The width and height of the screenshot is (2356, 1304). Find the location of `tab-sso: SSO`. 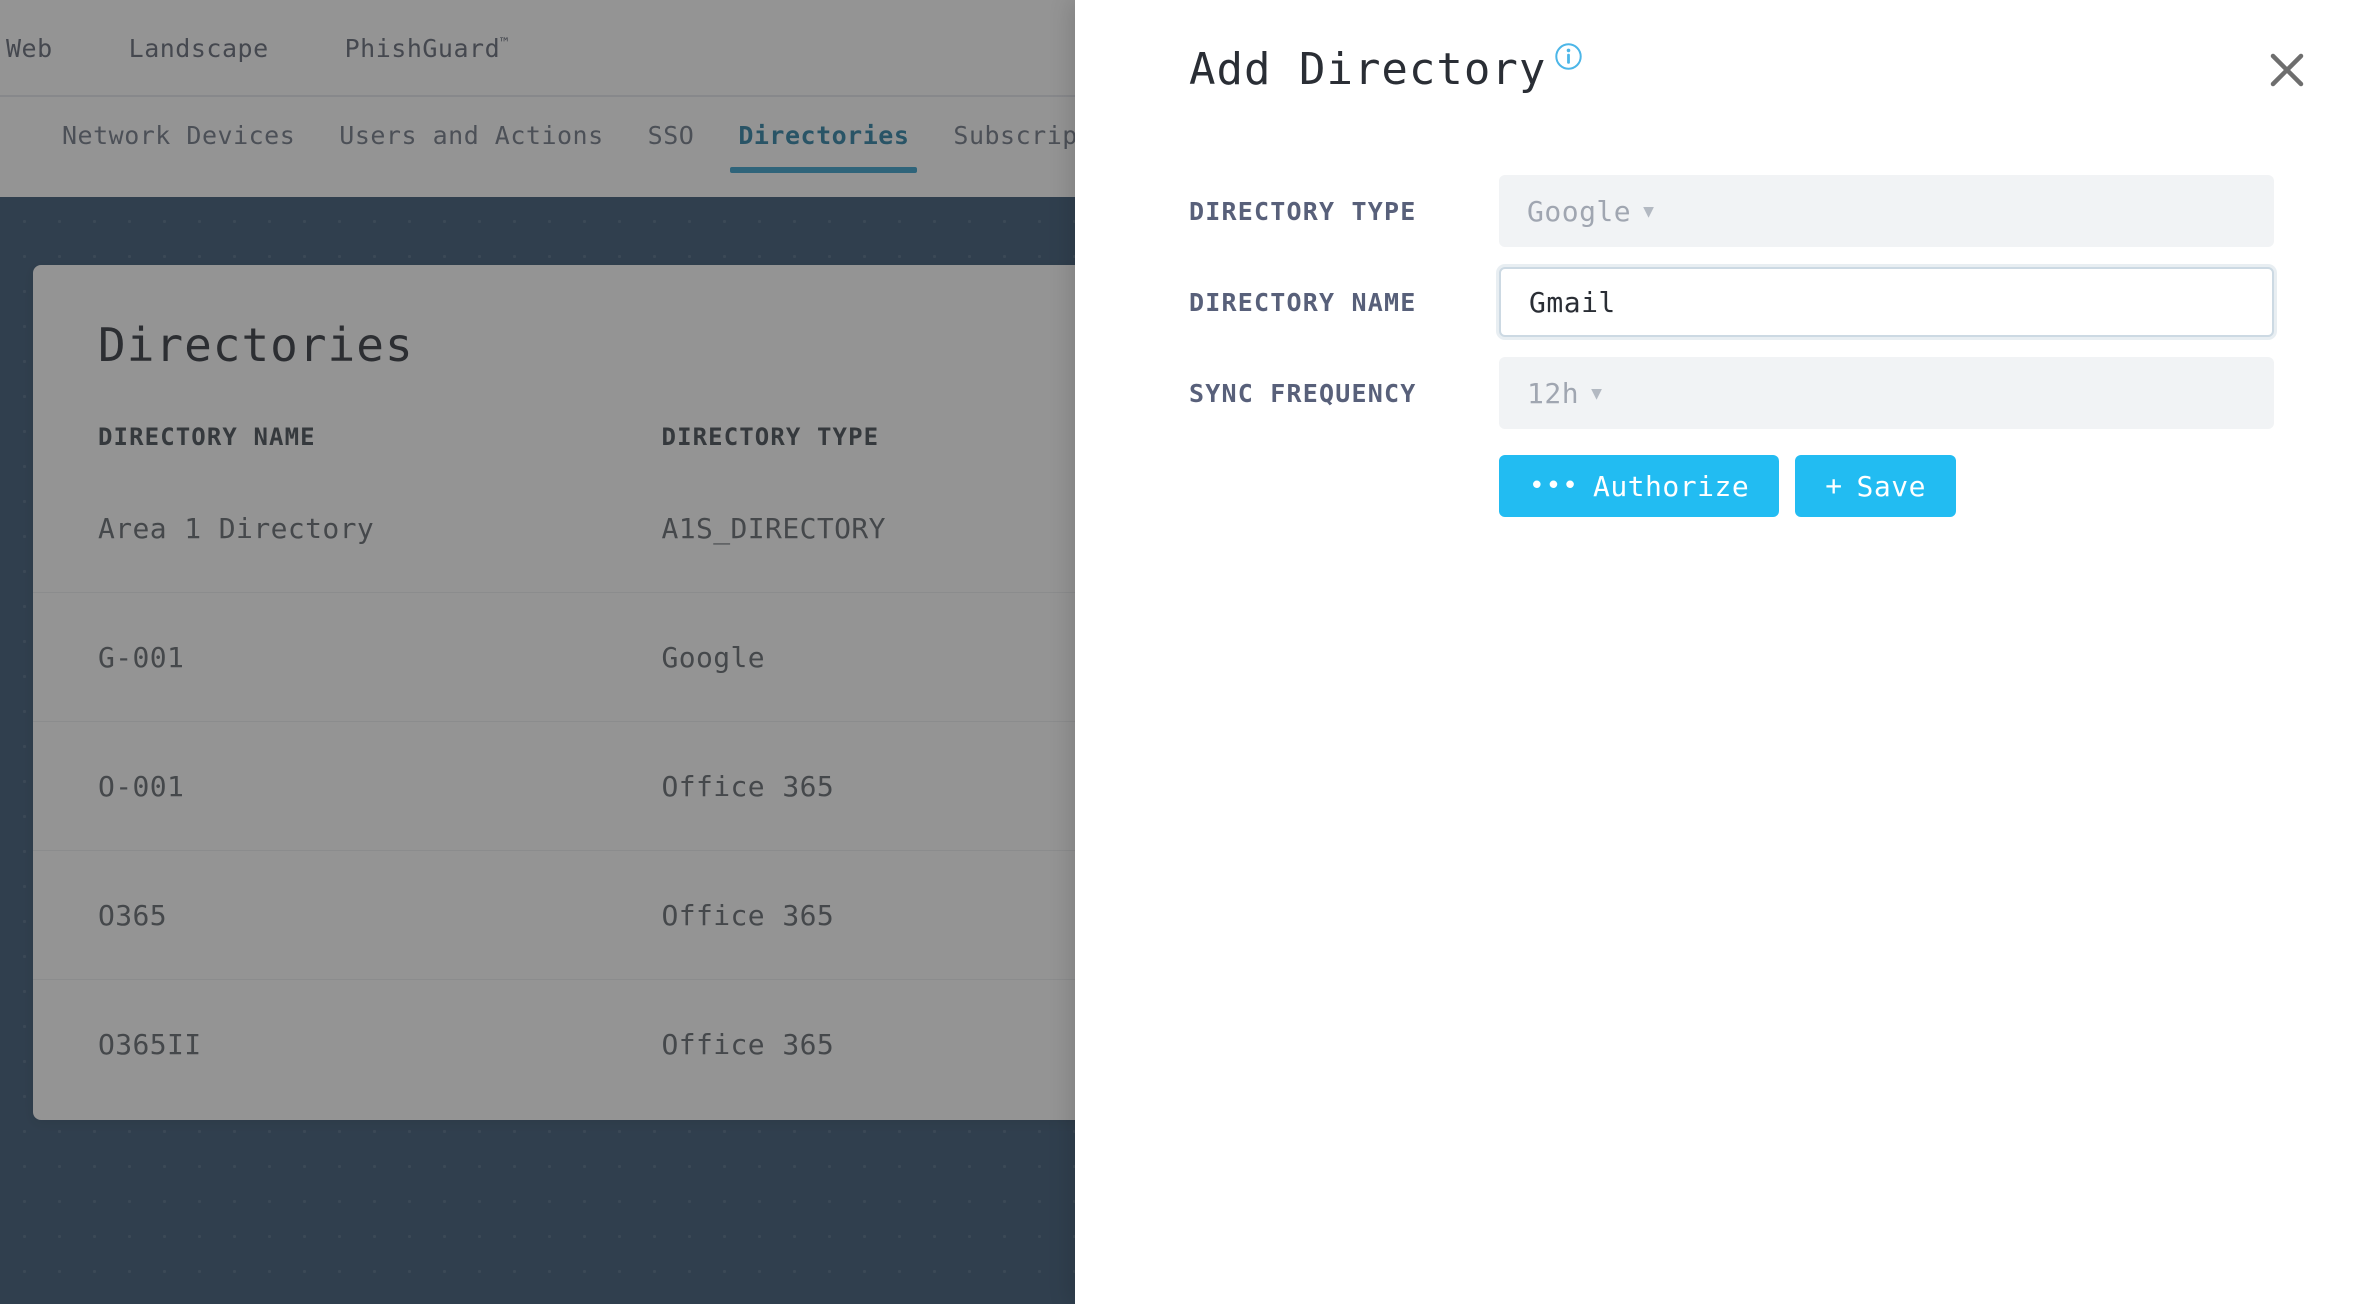

tab-sso: SSO is located at coordinates (671, 135).